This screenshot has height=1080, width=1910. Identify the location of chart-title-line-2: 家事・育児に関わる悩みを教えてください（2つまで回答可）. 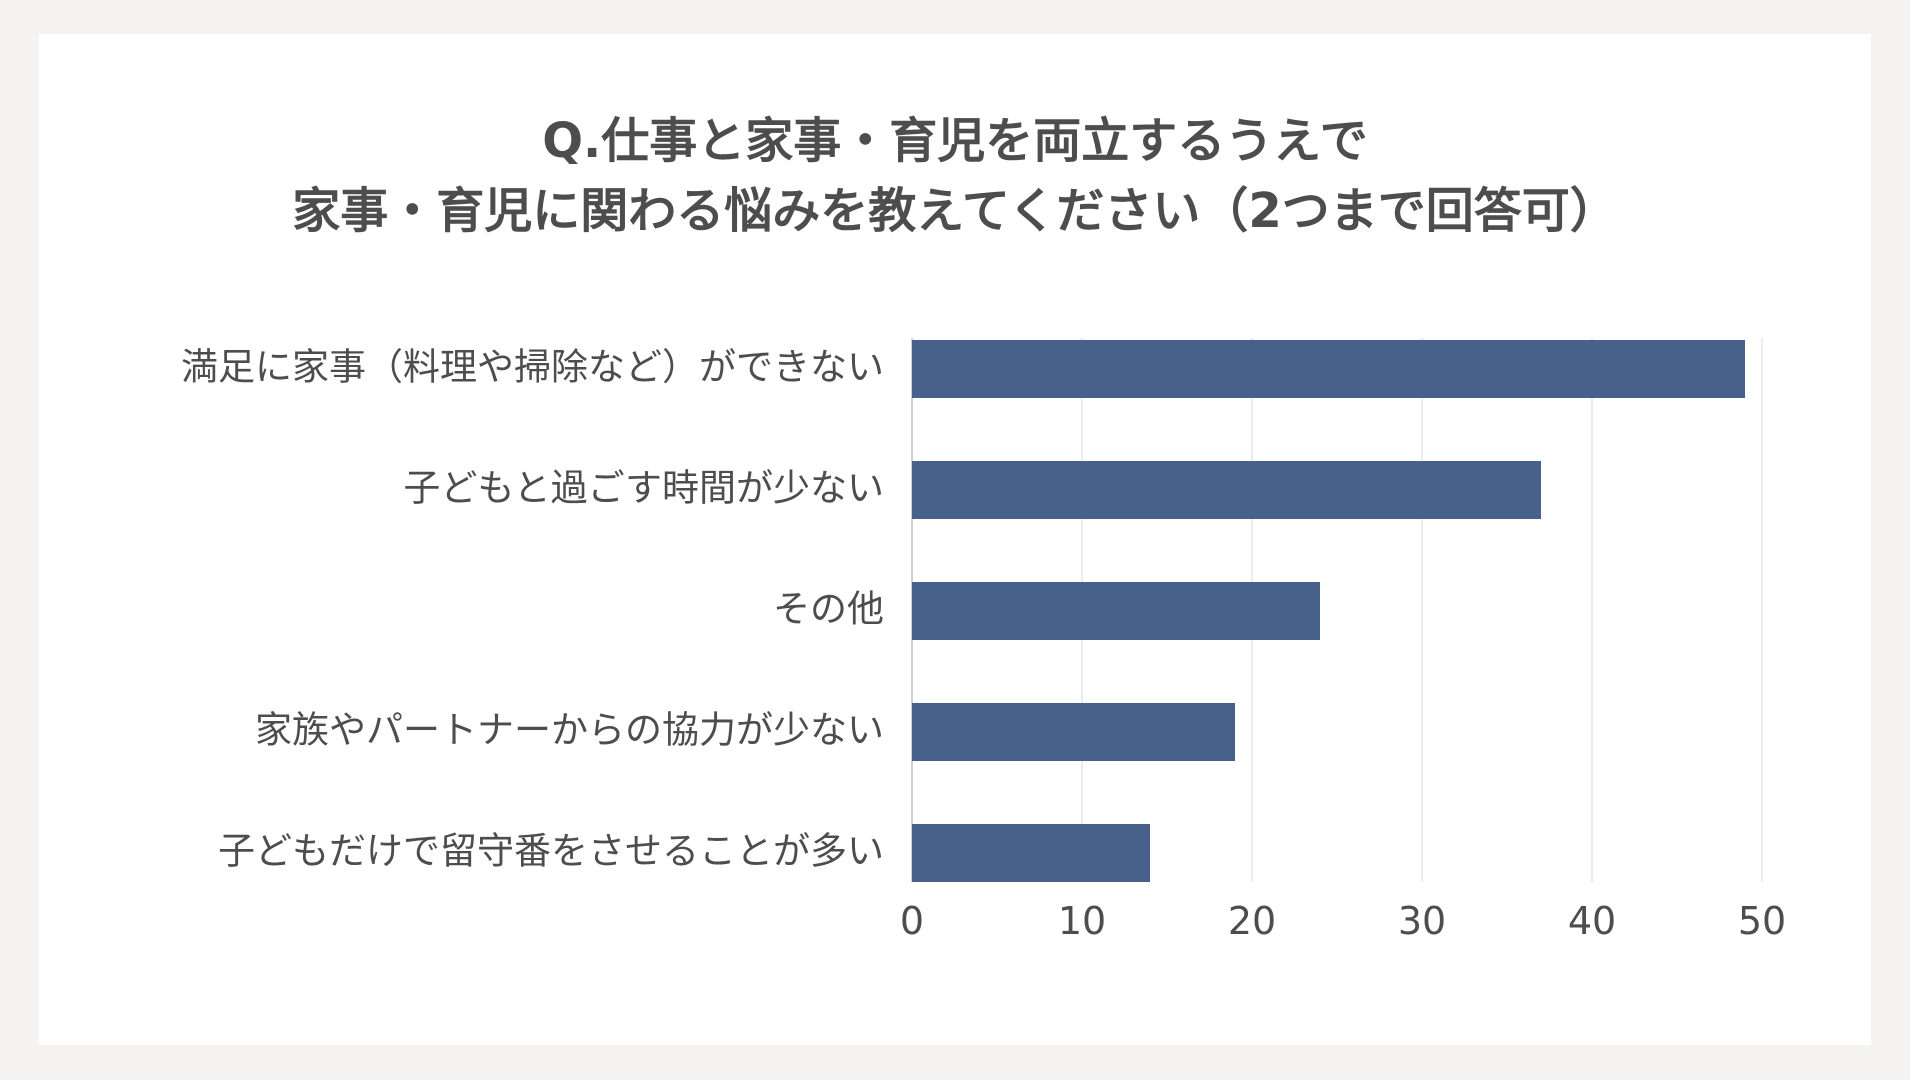
(955, 211).